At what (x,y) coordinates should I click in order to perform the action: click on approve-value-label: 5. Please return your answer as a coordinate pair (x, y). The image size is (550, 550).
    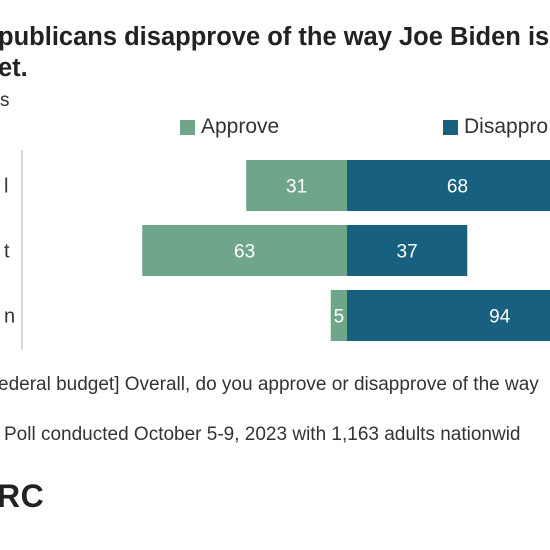
    Looking at the image, I should click on (339, 317).